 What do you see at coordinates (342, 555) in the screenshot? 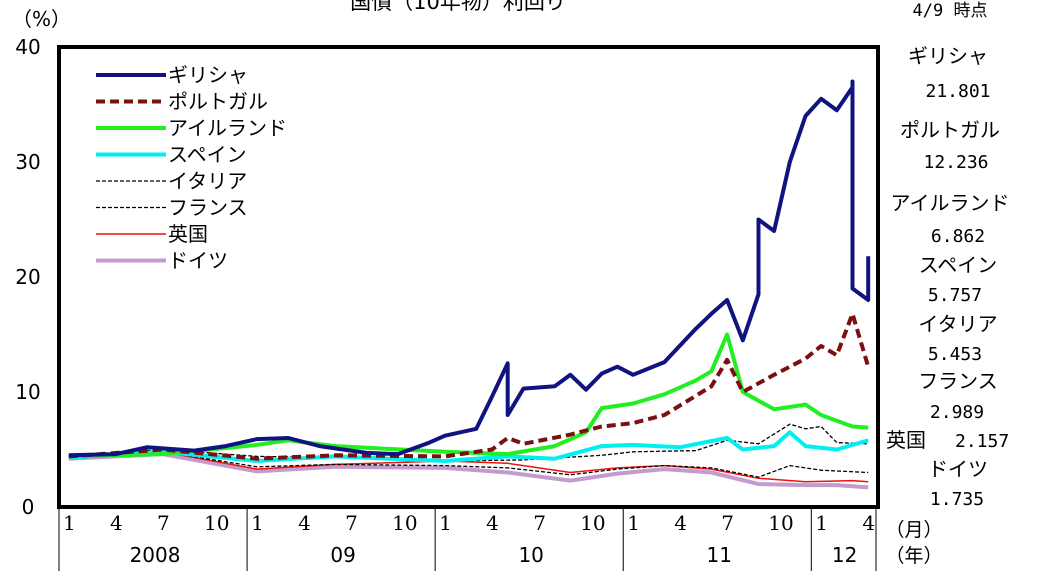
I see `x-year-label: 09` at bounding box center [342, 555].